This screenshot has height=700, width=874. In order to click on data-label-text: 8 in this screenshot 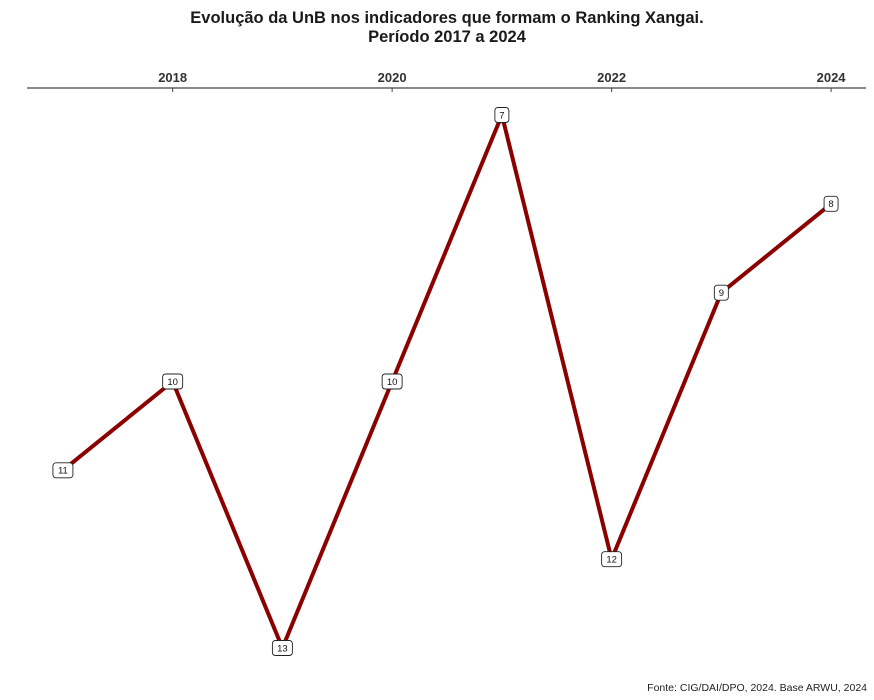, I will do `click(830, 204)`.